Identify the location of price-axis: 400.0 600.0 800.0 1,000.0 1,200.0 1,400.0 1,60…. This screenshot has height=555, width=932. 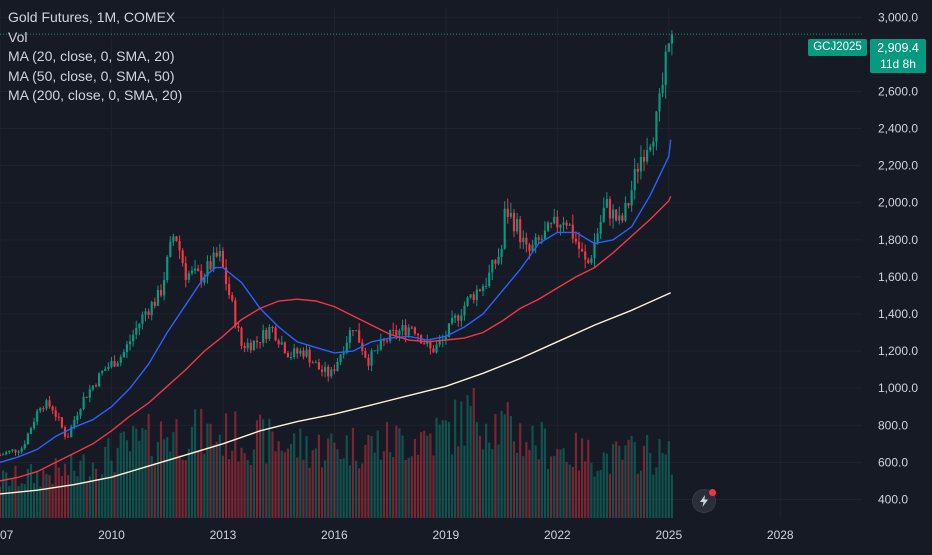
(898, 258).